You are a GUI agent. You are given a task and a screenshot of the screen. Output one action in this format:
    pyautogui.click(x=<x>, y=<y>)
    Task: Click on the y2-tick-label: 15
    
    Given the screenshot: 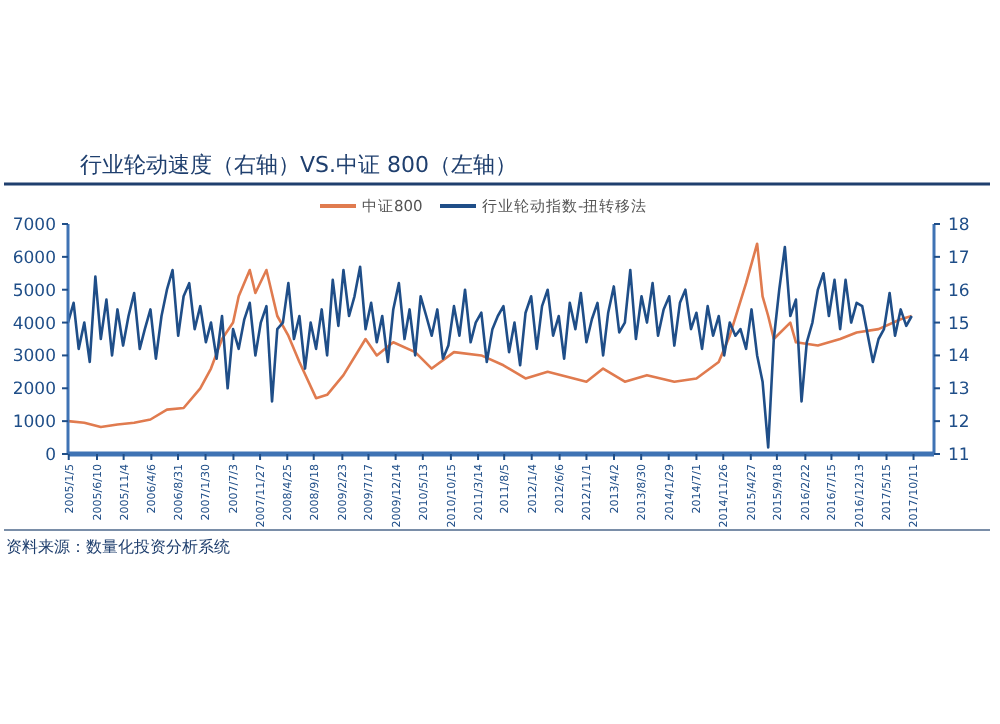 What is the action you would take?
    pyautogui.click(x=959, y=324)
    